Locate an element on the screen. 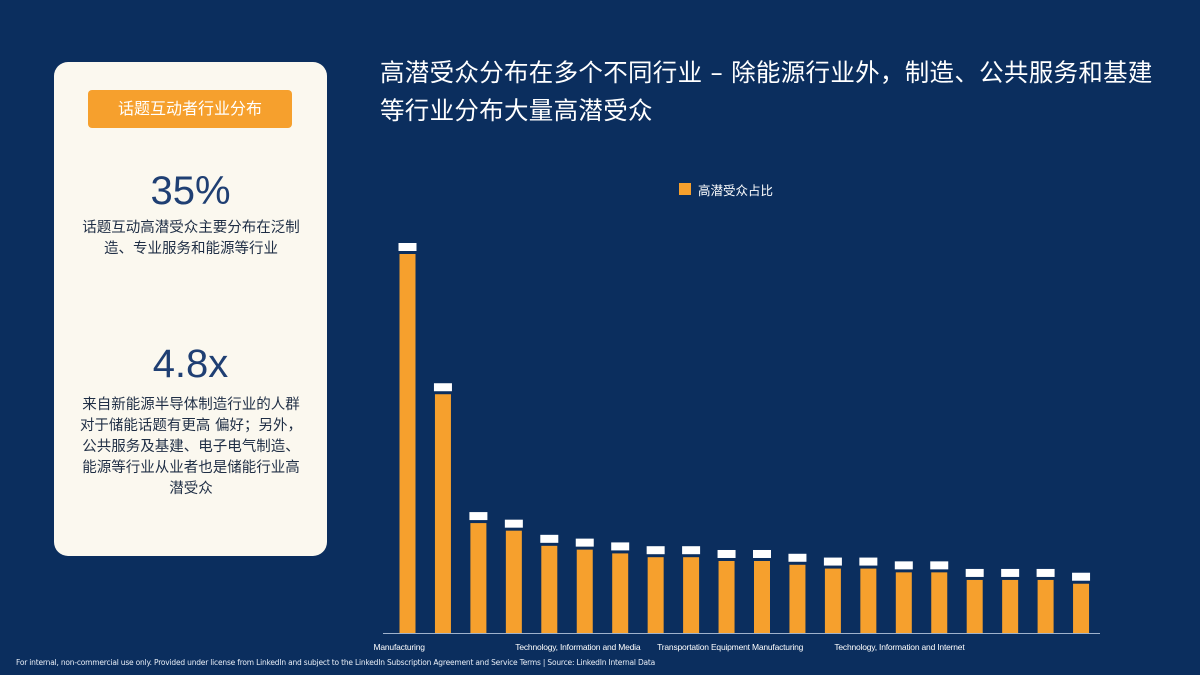  x-tick-label-1: Manufacturing is located at coordinates (400, 647).